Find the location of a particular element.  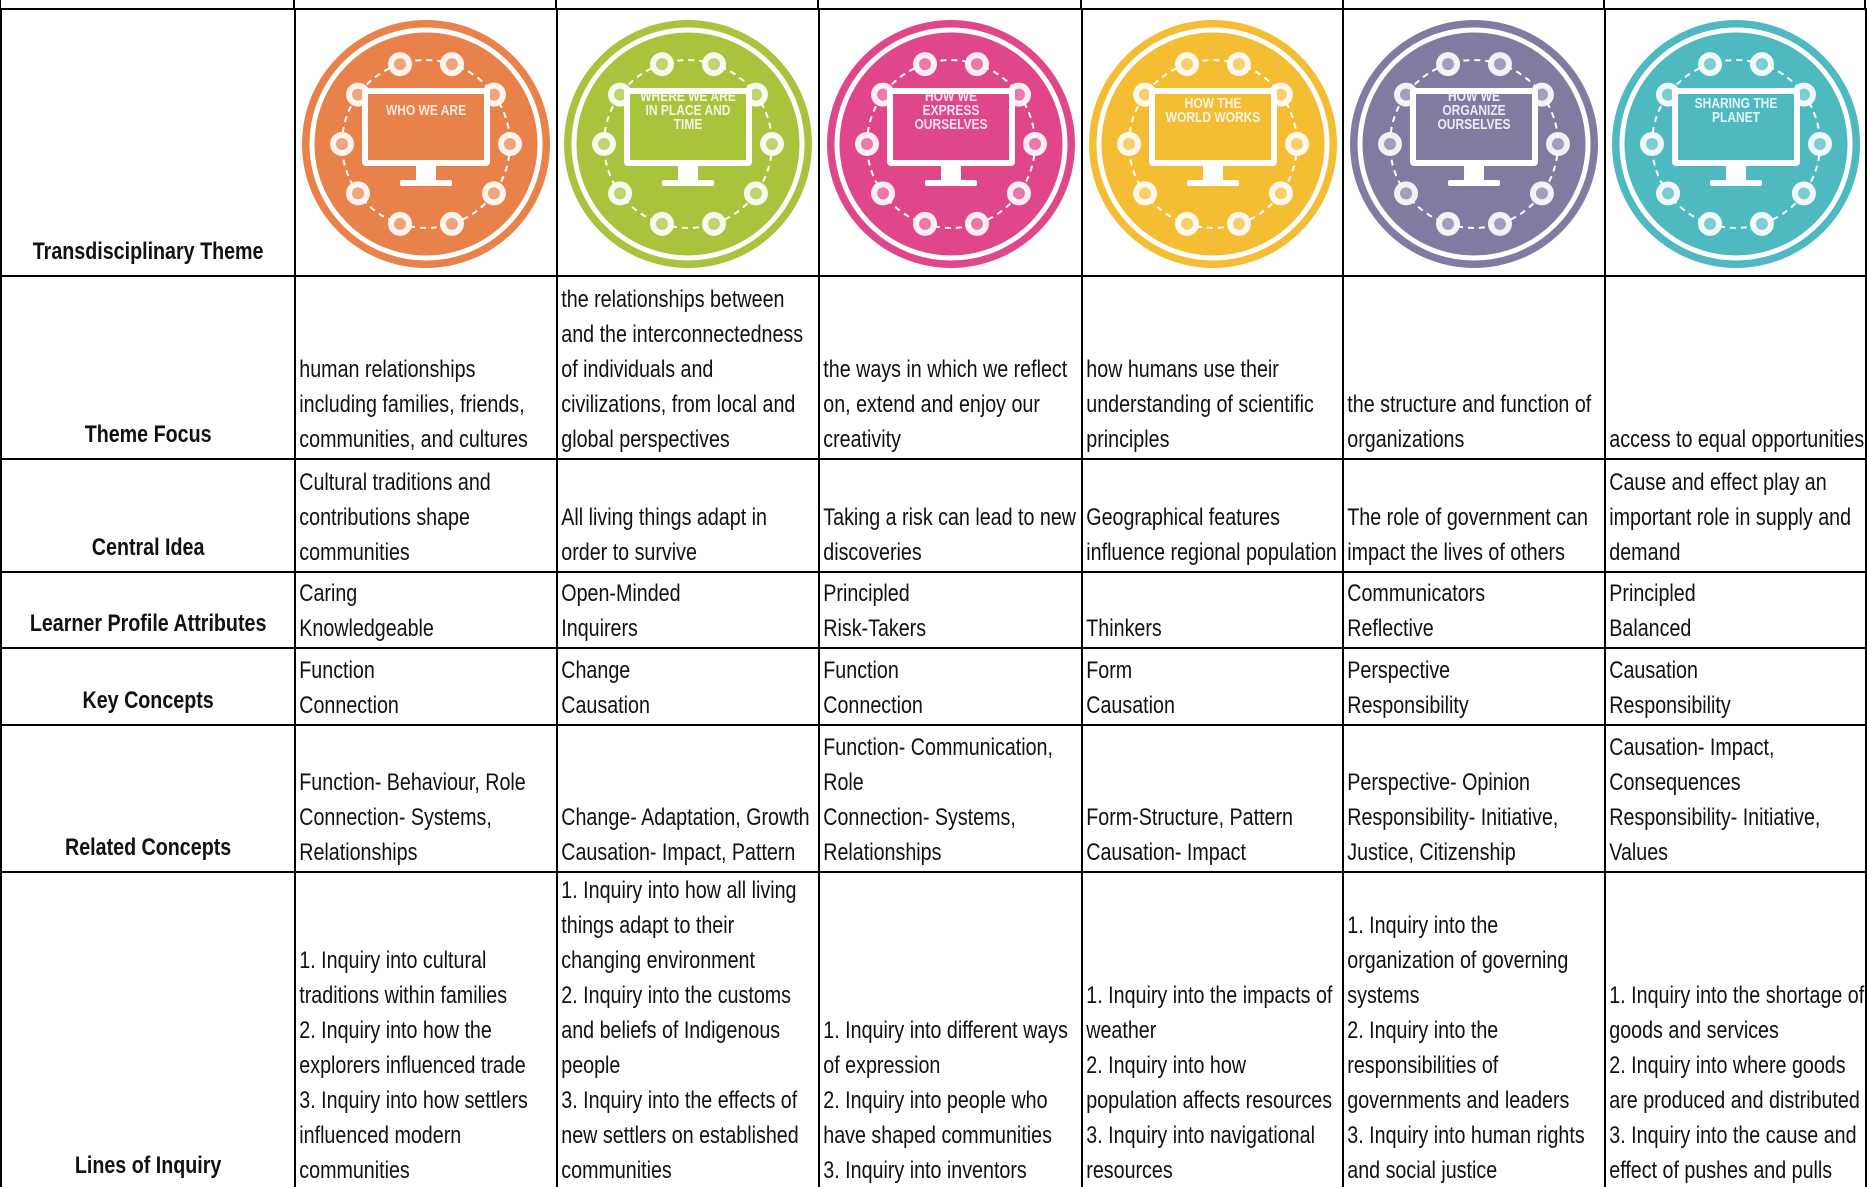

cell-text: Principled Risk-Takers is located at coordinates (950, 611).